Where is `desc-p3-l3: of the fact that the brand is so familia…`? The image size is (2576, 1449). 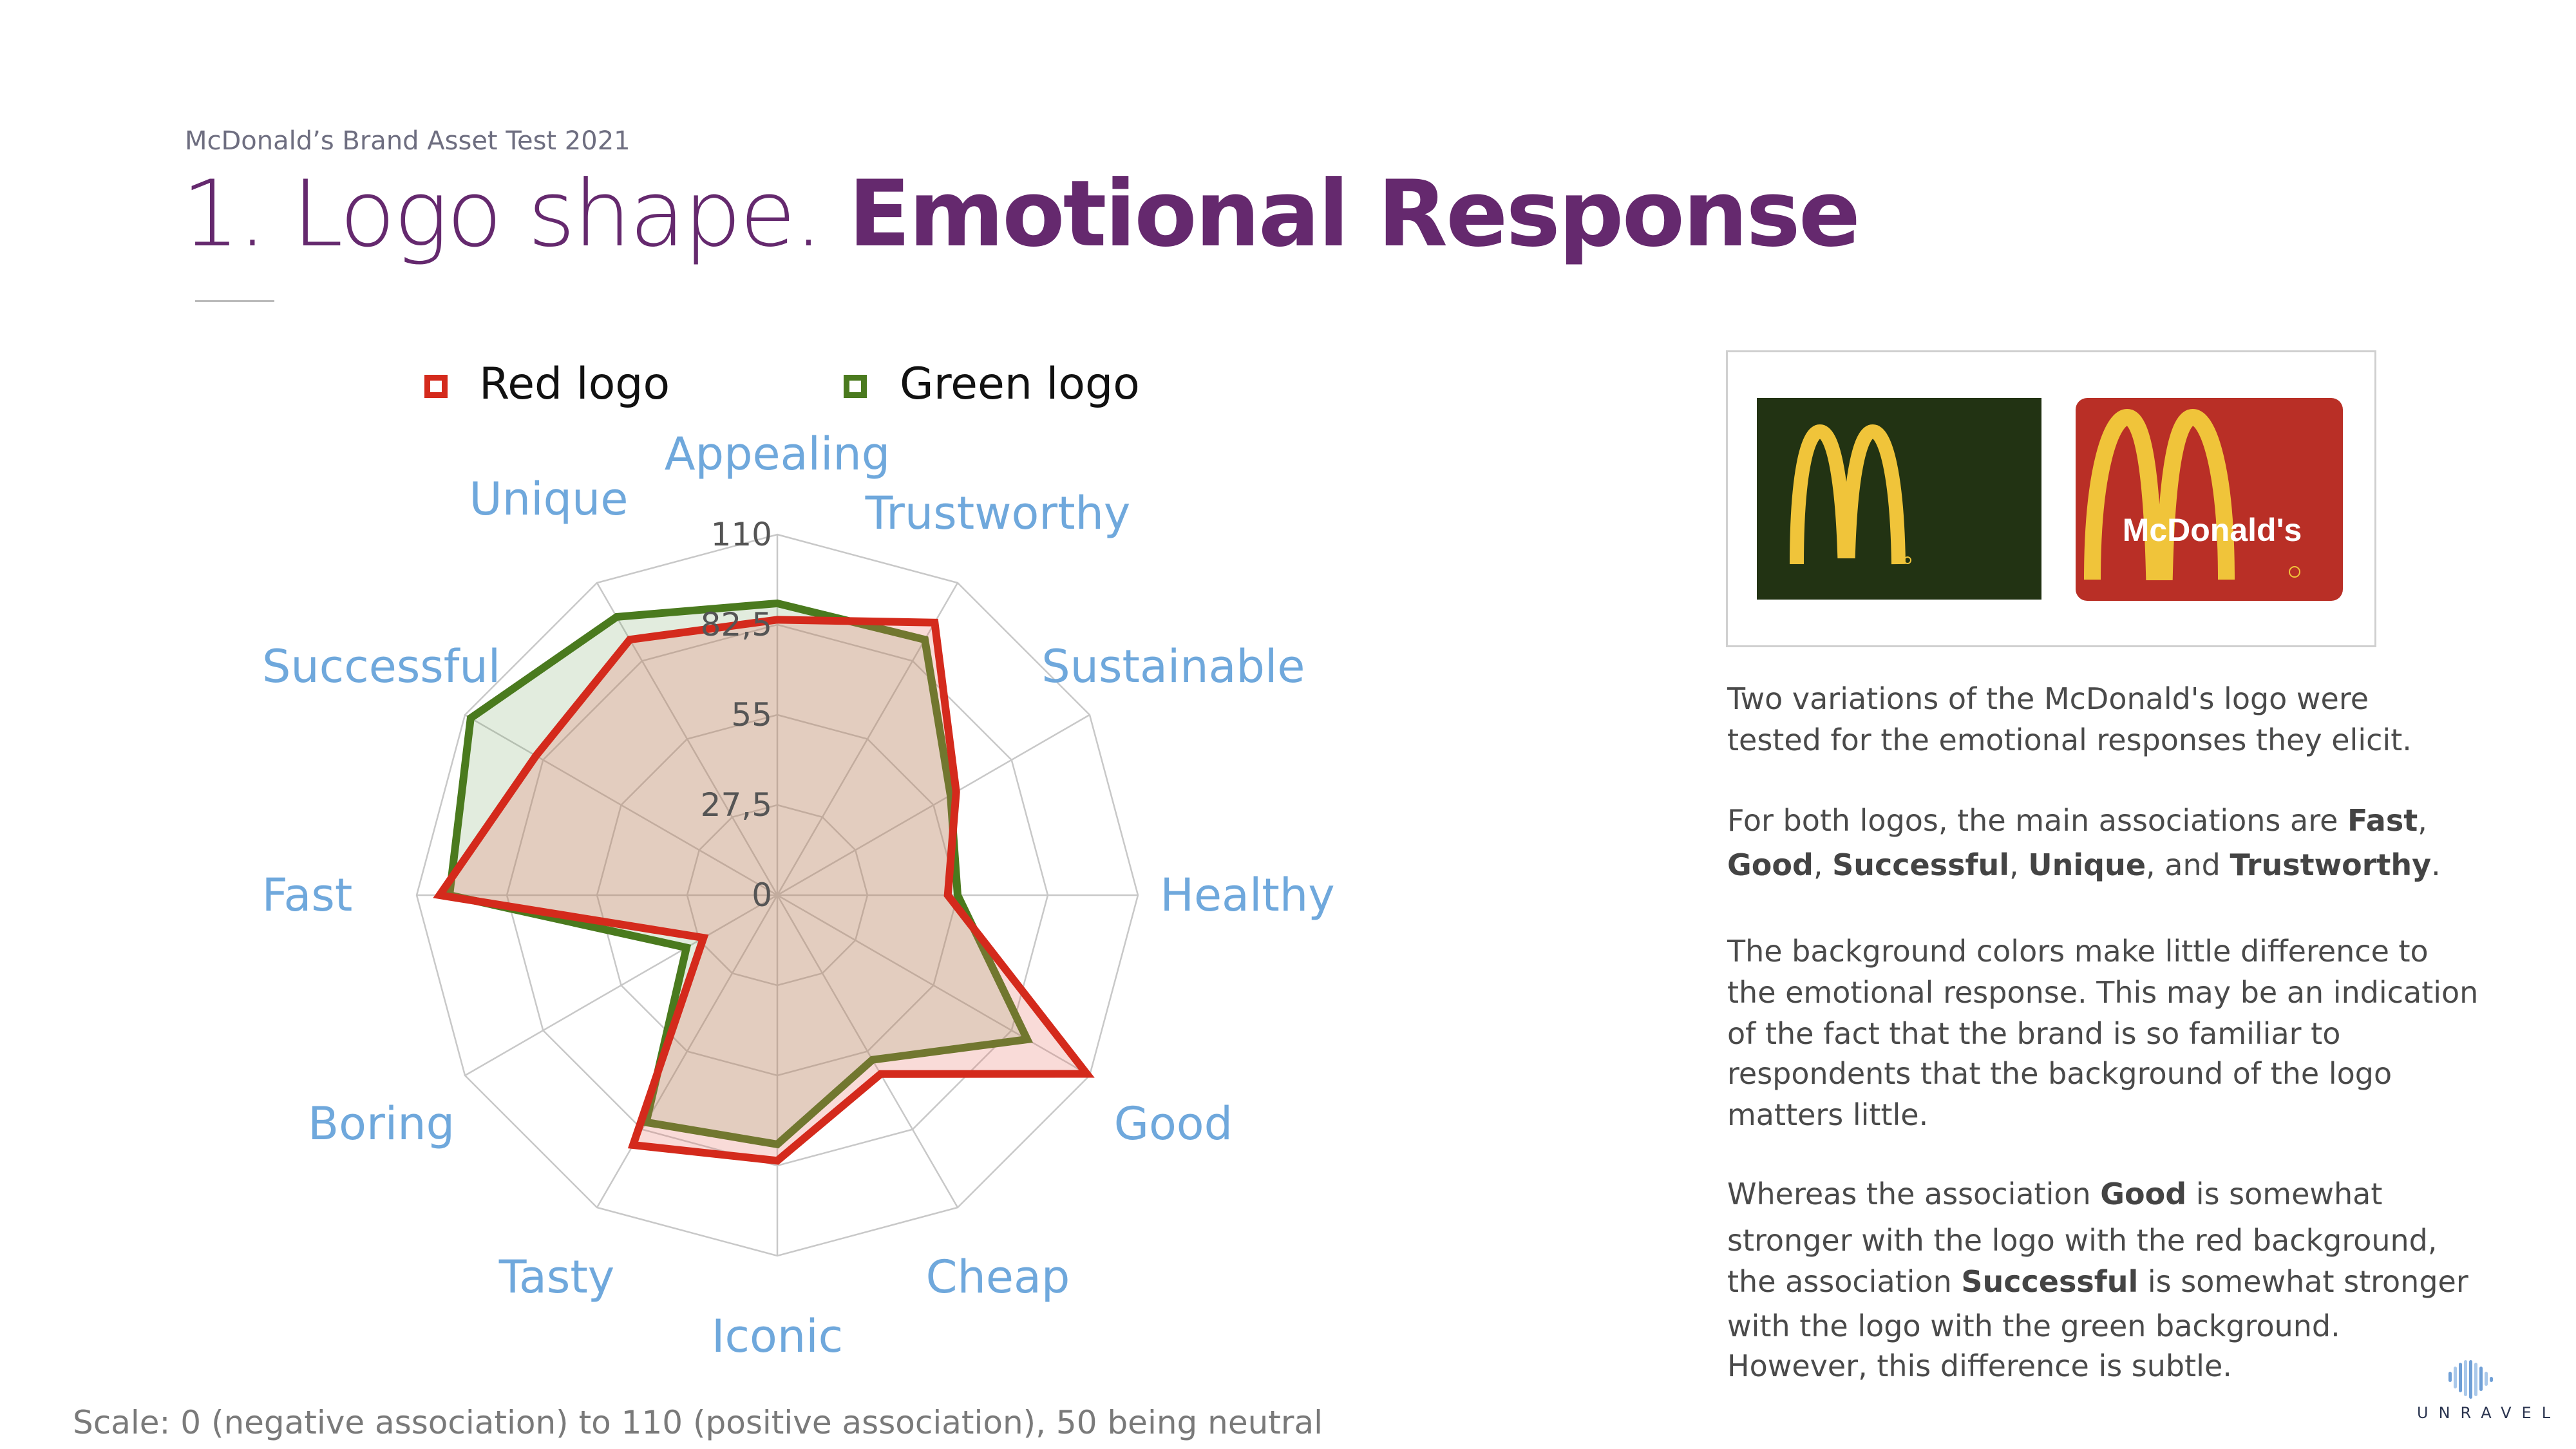 desc-p3-l3: of the fact that the brand is so familia… is located at coordinates (2034, 1033).